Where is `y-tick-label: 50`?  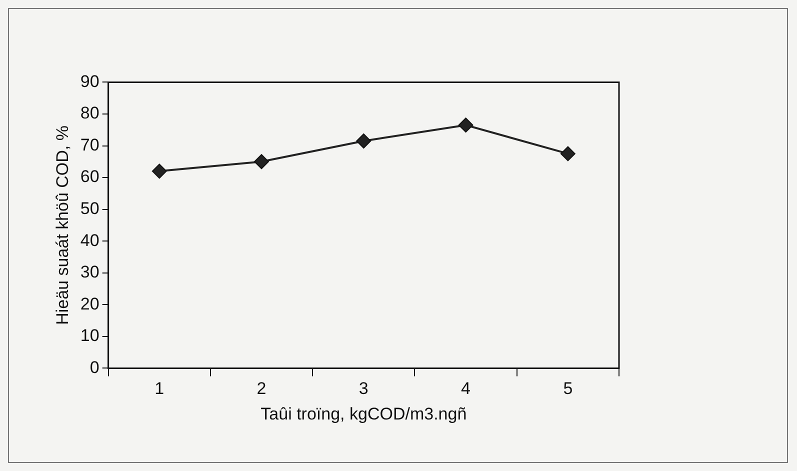
y-tick-label: 50 is located at coordinates (90, 208).